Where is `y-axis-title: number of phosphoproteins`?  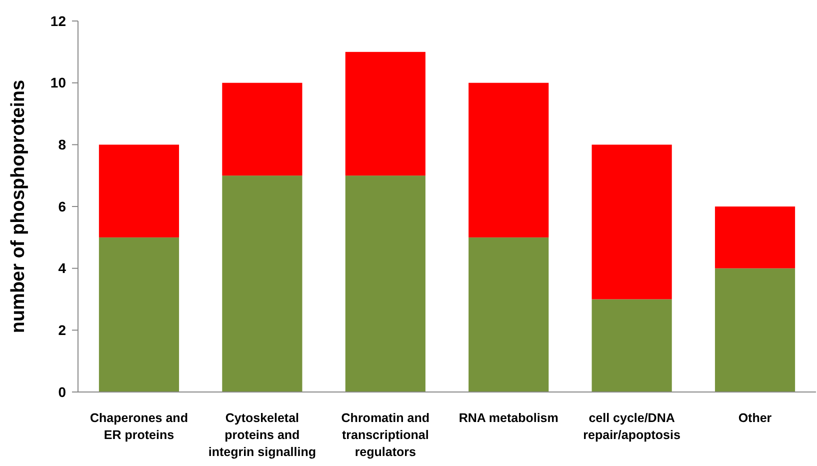
y-axis-title: number of phosphoproteins is located at coordinates (18, 207).